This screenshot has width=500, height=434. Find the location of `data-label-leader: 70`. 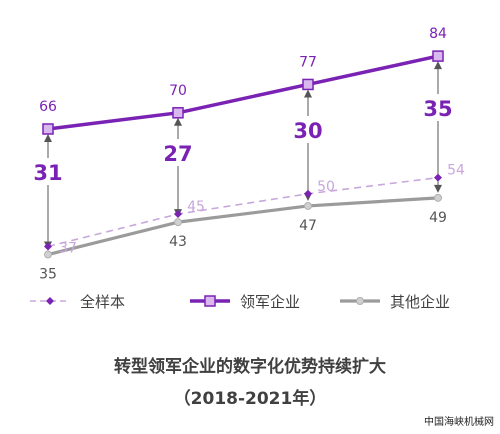

data-label-leader: 70 is located at coordinates (178, 91).